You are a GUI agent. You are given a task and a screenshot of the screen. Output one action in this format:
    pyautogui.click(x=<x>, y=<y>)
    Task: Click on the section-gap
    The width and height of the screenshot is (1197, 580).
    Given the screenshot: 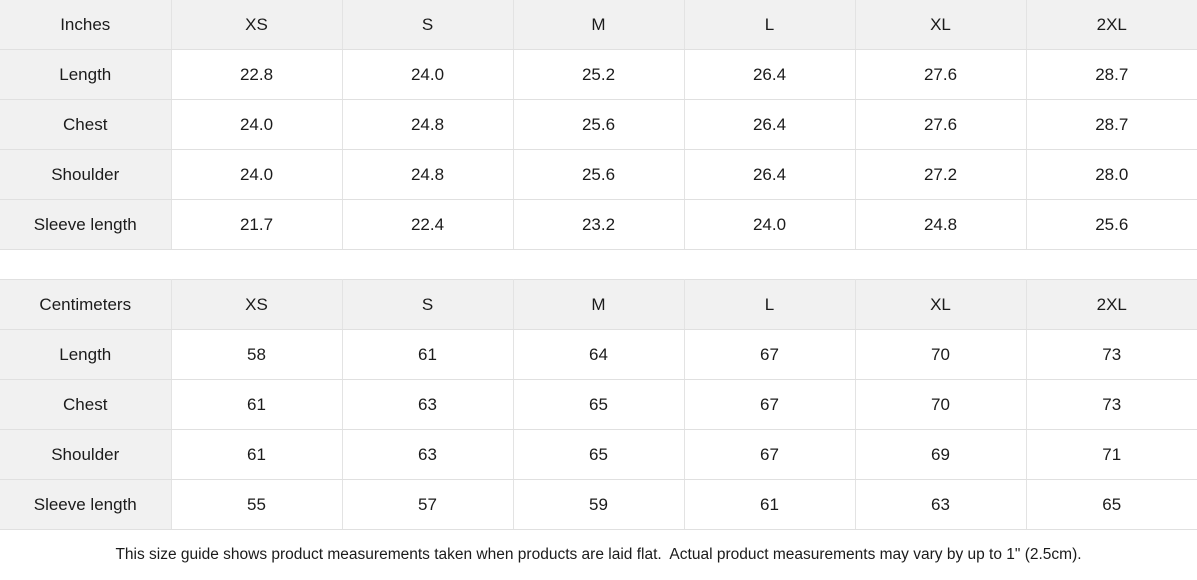 What is the action you would take?
    pyautogui.click(x=598, y=264)
    